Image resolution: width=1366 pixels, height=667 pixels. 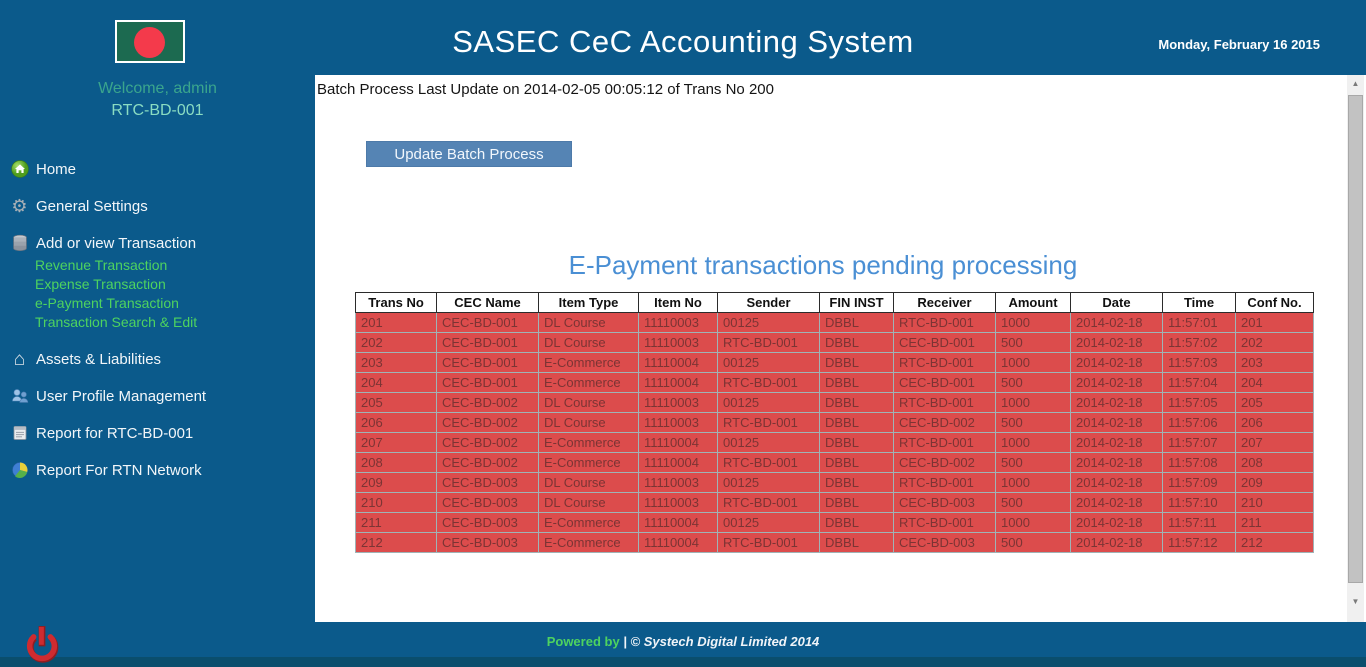 I want to click on bangladesh-flag-icon, so click(x=150, y=41).